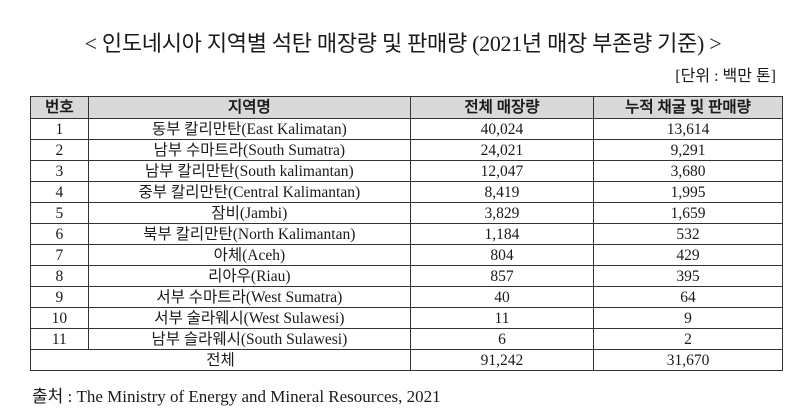 Image resolution: width=806 pixels, height=420 pixels. What do you see at coordinates (688, 360) in the screenshot?
I see `total-cumulative: 31,670` at bounding box center [688, 360].